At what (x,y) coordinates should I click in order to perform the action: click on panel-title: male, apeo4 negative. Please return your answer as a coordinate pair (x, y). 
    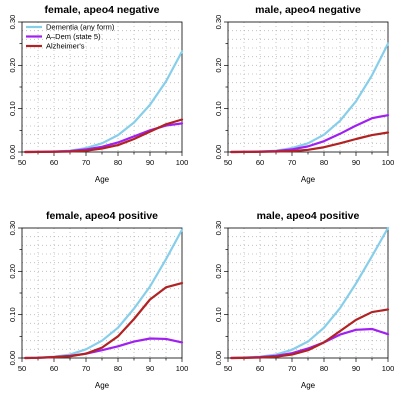
    Looking at the image, I should click on (308, 10).